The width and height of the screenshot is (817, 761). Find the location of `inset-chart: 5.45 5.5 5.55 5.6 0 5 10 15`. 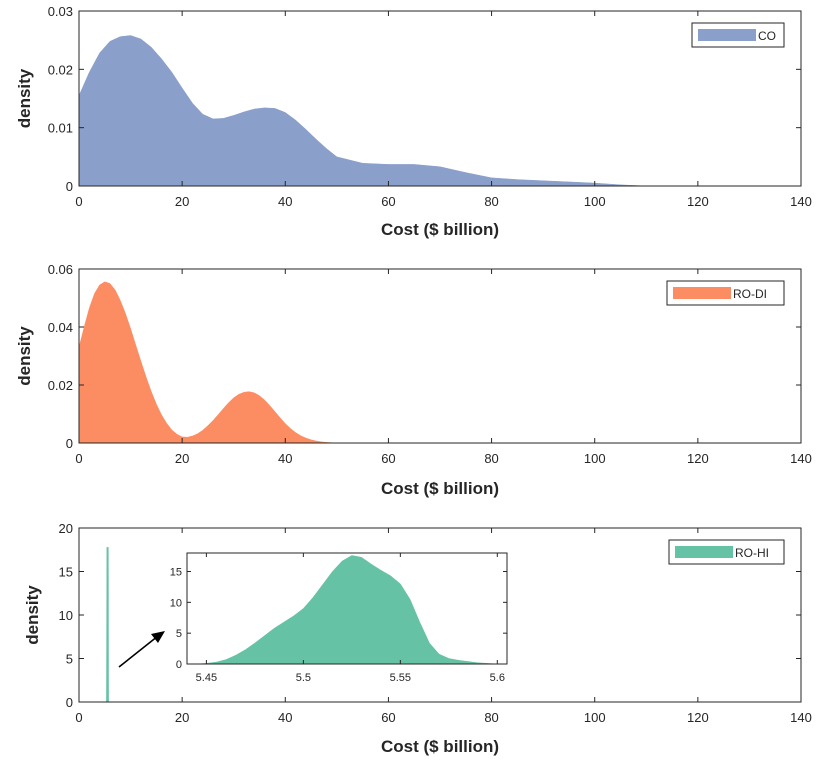

inset-chart: 5.45 5.5 5.55 5.6 0 5 10 15 is located at coordinates (339, 618).